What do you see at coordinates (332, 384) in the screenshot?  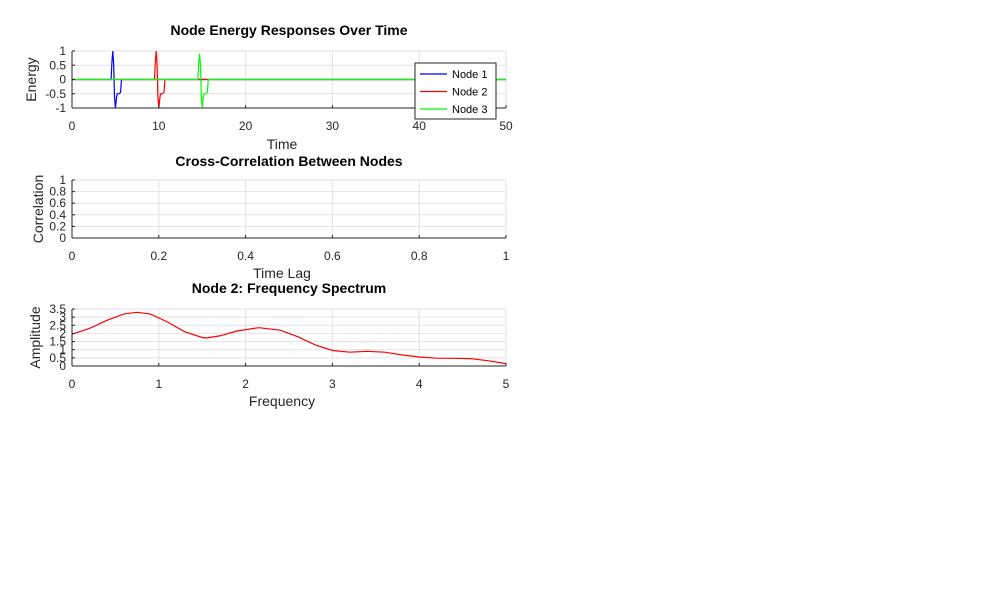 I see `x-tick-label: 3` at bounding box center [332, 384].